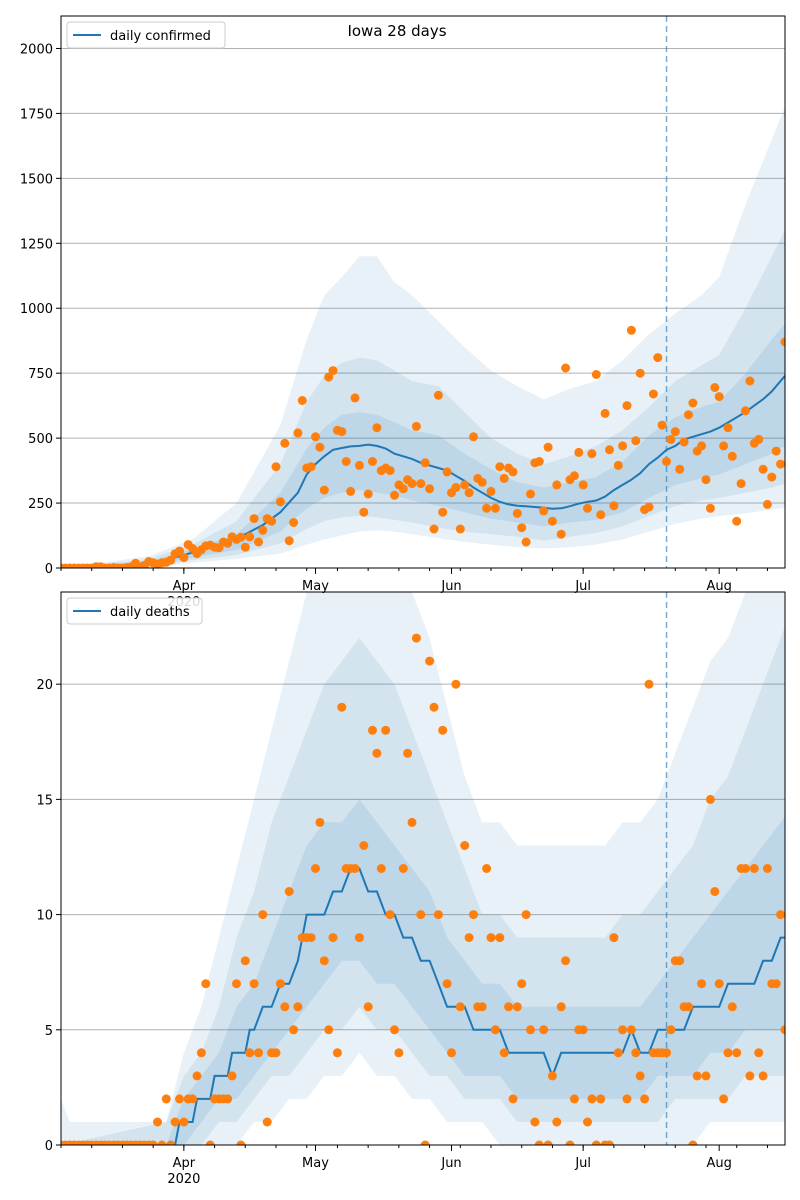 The height and width of the screenshot is (1200, 800). Describe the element at coordinates (40, 439) in the screenshot. I see `y-tick-label: 500` at that location.